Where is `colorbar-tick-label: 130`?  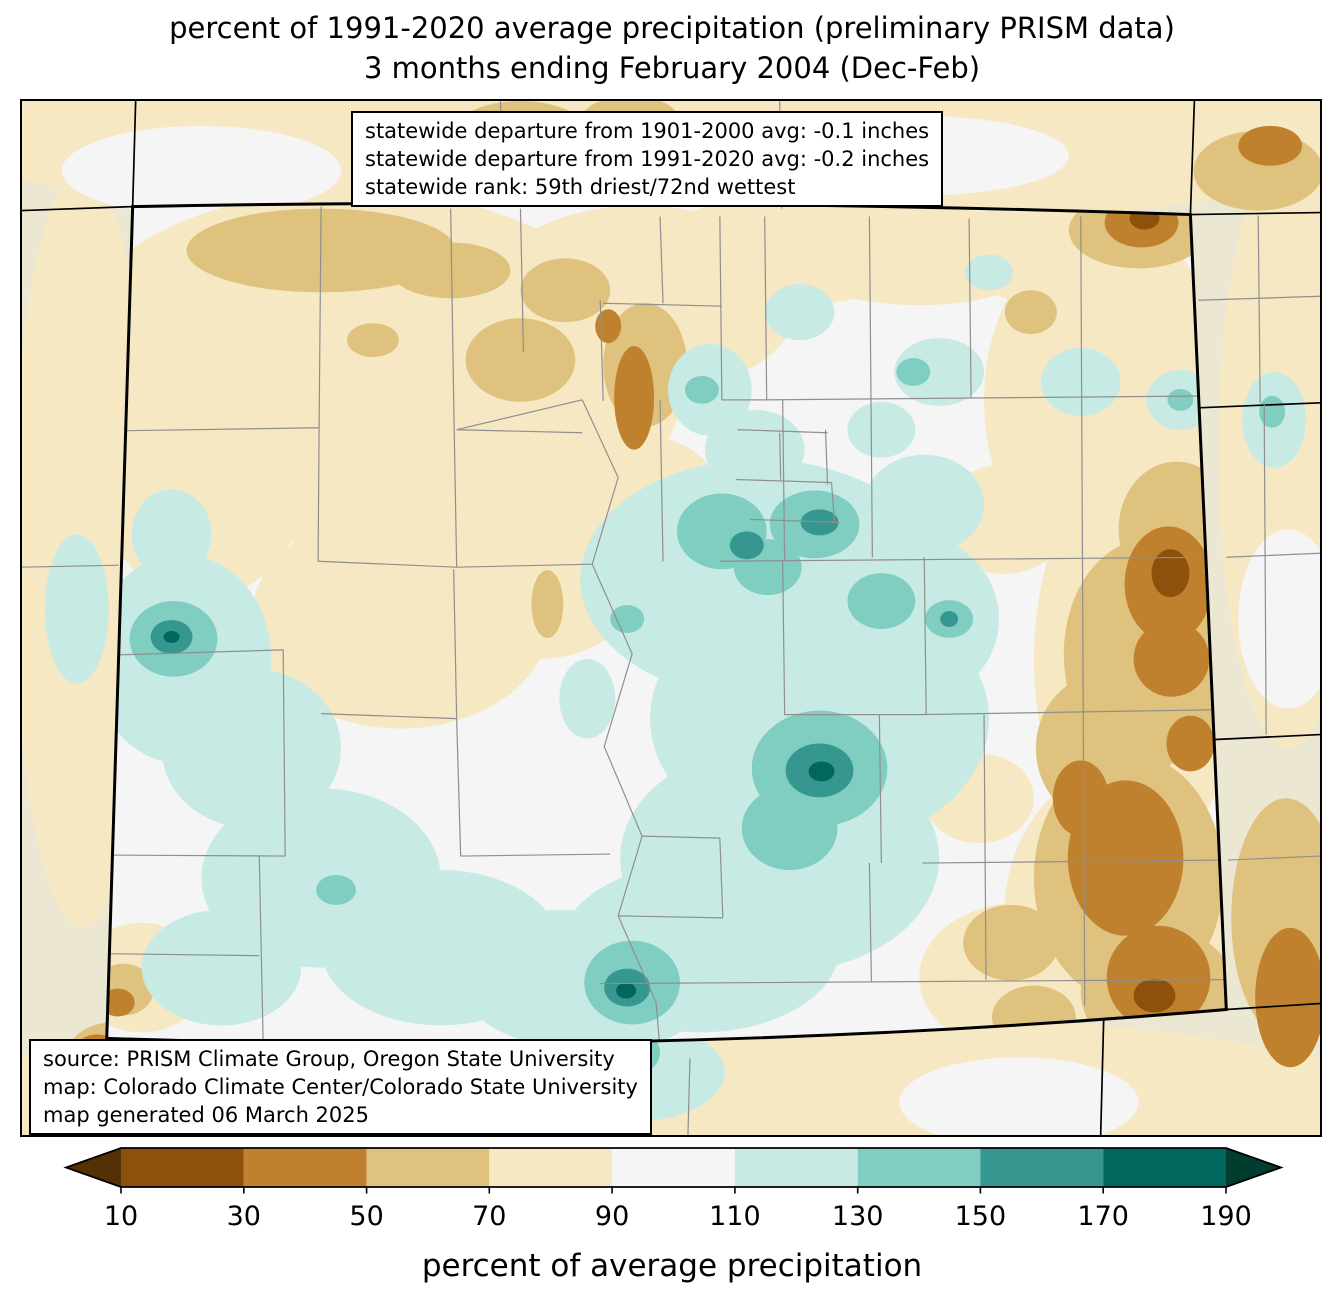
colorbar-tick-label: 130 is located at coordinates (858, 1216).